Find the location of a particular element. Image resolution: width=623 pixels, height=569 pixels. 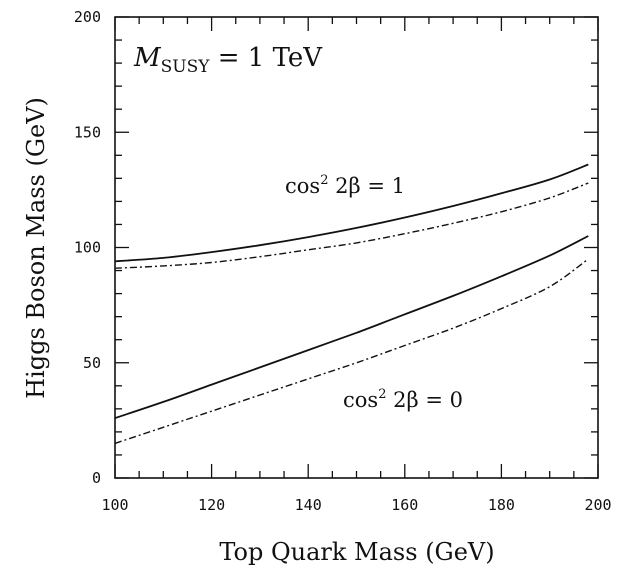

x-tick-label: 100 is located at coordinates (114, 505).